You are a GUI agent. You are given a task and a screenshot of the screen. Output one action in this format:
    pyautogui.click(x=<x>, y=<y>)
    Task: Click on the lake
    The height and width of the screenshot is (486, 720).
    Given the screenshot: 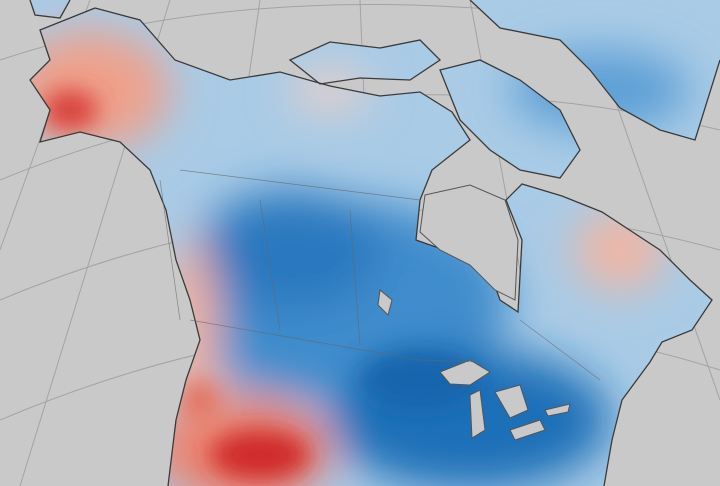 What is the action you would take?
    pyautogui.click(x=385, y=302)
    